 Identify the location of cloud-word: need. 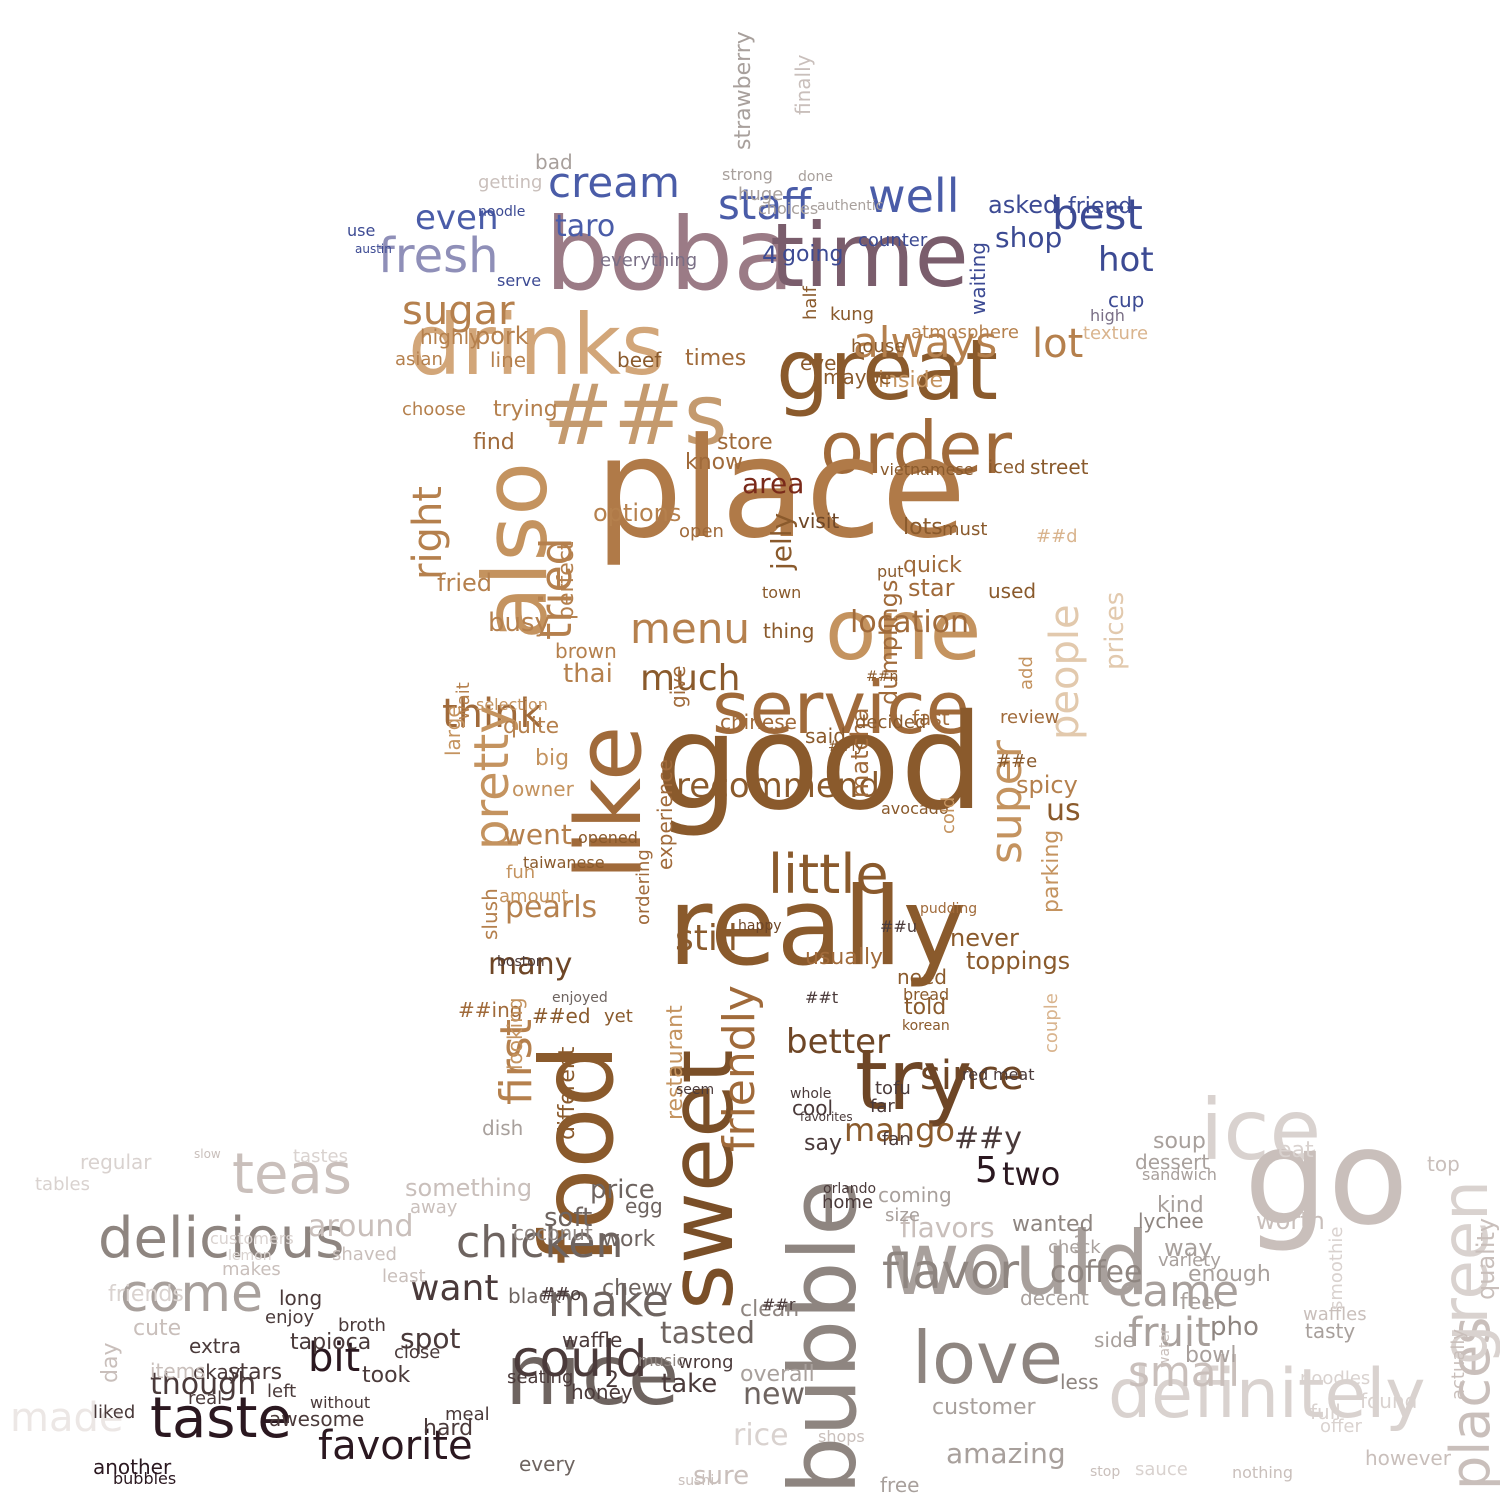
(922, 977).